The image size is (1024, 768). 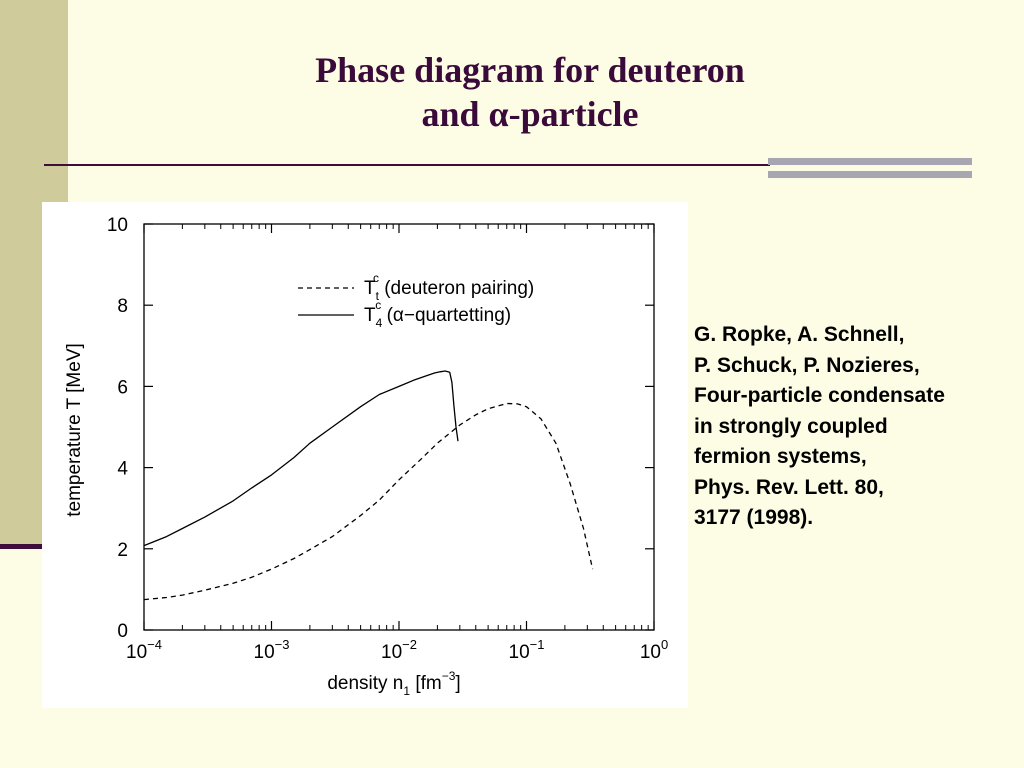 I want to click on legend-deuteron-text: (deuteron pairing), so click(x=456, y=288).